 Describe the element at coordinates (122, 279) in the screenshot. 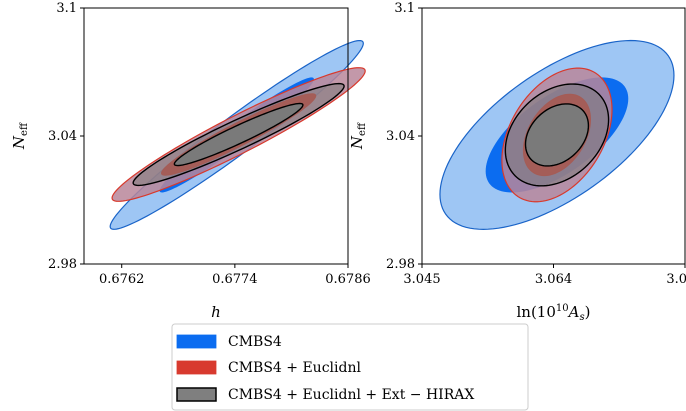

I see `x-tick-label: 0.6762` at that location.